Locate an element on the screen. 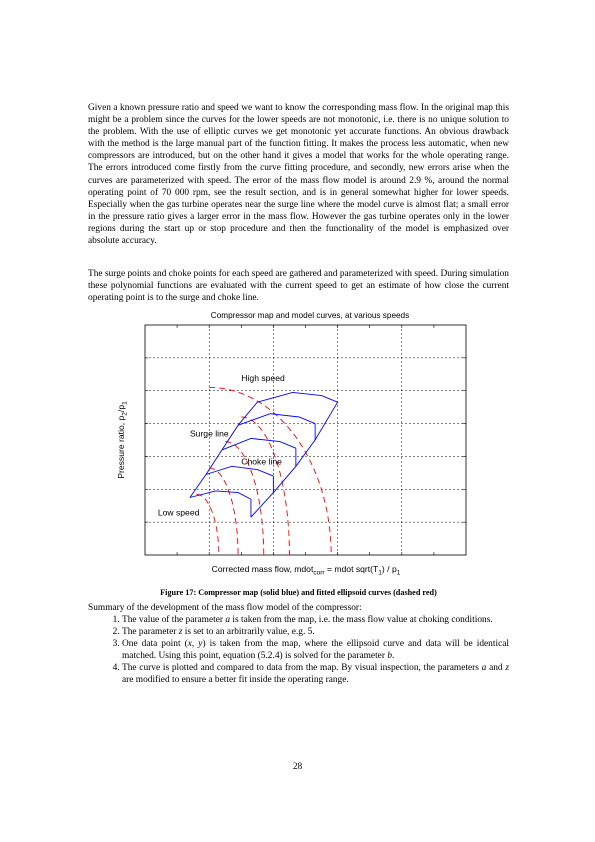 This screenshot has height=842, width=595. chart-annotation: Choke line is located at coordinates (261, 462).